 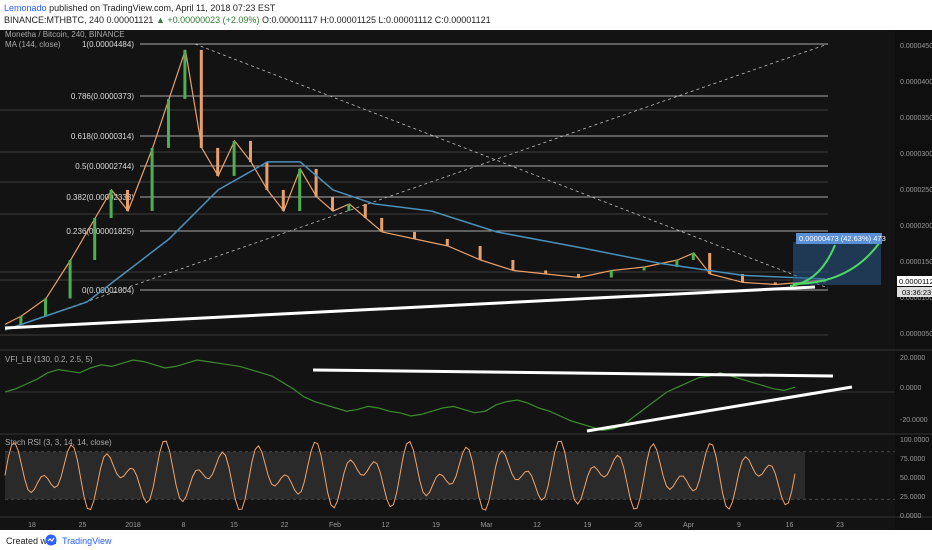 What do you see at coordinates (486, 525) in the screenshot?
I see `x-tick-label: Mar` at bounding box center [486, 525].